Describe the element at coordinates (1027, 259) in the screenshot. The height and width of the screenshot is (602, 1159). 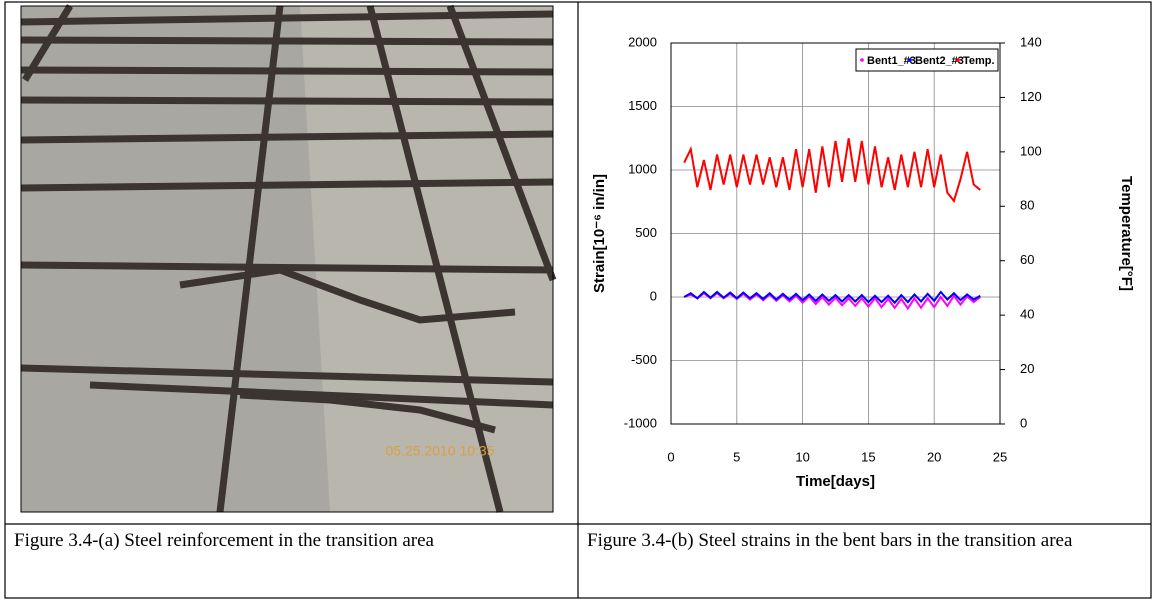
I see `y2-tick-label: 60` at that location.